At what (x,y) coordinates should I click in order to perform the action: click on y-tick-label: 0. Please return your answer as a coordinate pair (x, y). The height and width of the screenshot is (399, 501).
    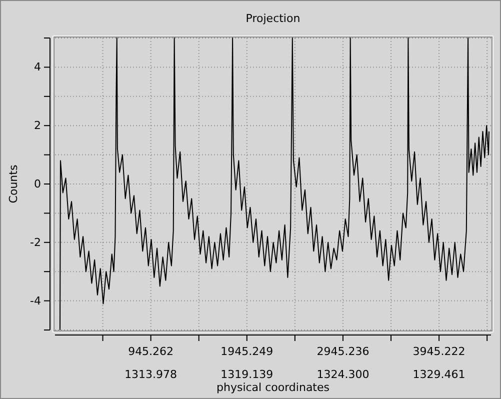
    Looking at the image, I should click on (37, 184).